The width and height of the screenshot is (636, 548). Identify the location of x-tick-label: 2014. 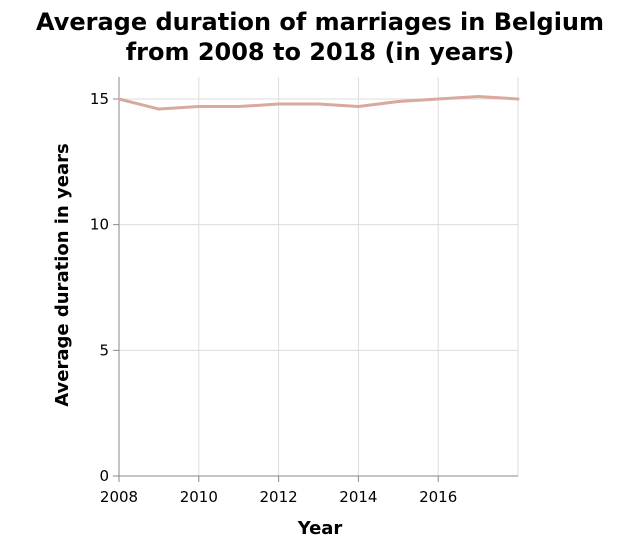
(358, 497).